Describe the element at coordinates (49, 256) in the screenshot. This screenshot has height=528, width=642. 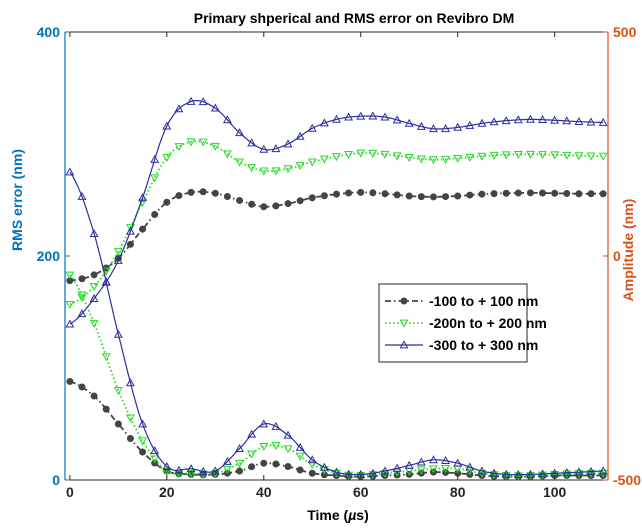
I see `left-y-tick-label: 200` at that location.